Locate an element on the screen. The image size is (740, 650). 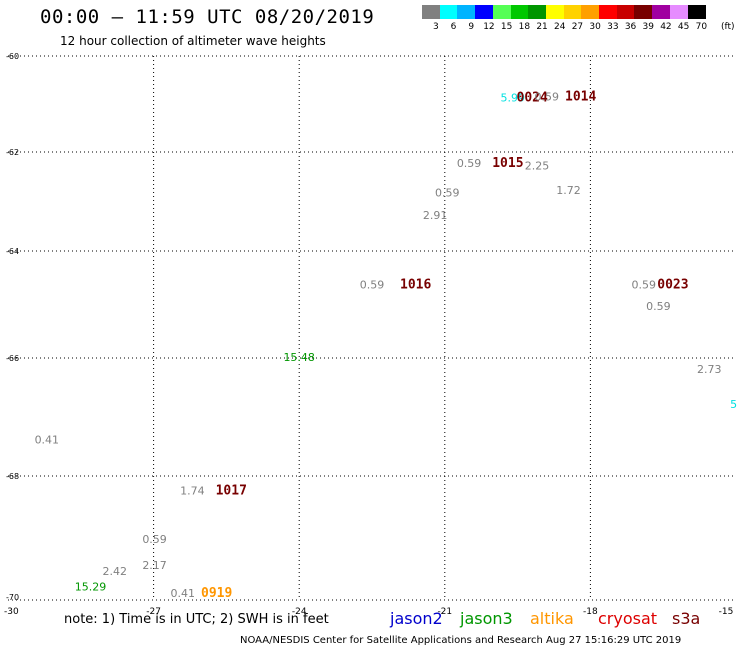
x-tick-label: -24 is located at coordinates (299, 612).